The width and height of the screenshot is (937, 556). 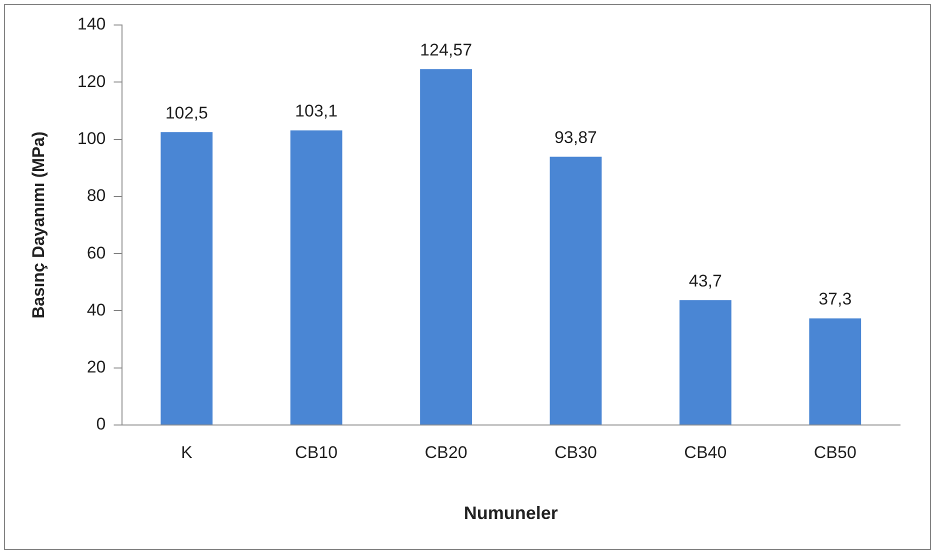 I want to click on data-label: 43,7, so click(x=705, y=280).